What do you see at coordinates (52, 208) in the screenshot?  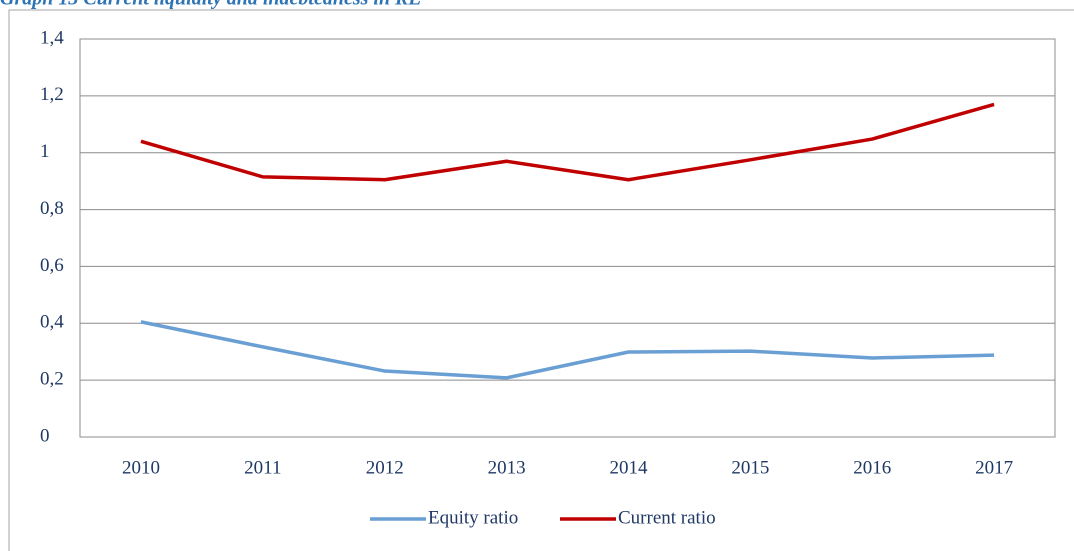 I see `y-tick-label: 0,8` at bounding box center [52, 208].